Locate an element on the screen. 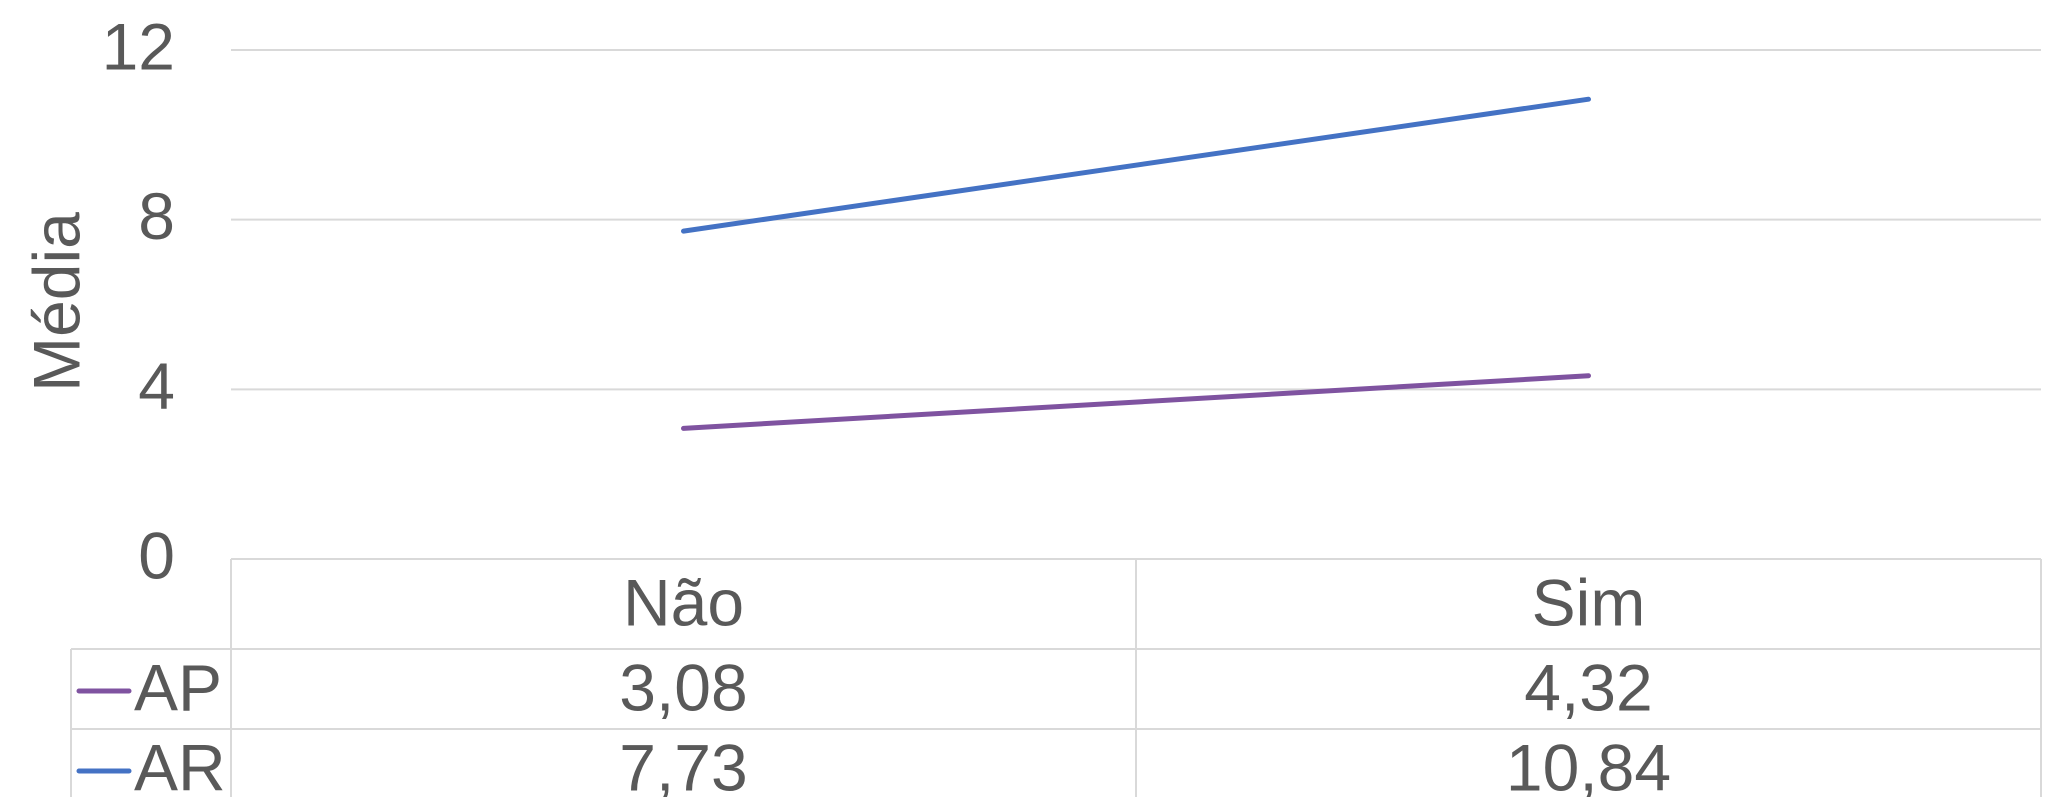 This screenshot has height=797, width=2061. y-tick-label: 0 is located at coordinates (156, 555).